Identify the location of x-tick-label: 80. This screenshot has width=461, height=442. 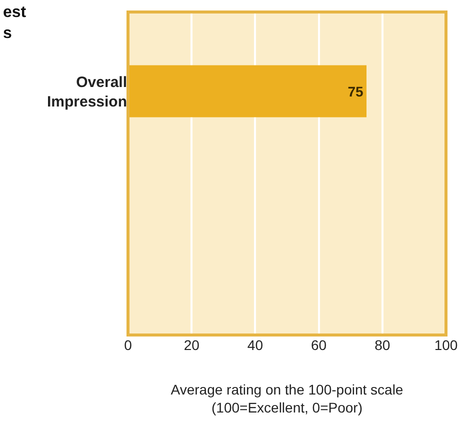
(382, 345).